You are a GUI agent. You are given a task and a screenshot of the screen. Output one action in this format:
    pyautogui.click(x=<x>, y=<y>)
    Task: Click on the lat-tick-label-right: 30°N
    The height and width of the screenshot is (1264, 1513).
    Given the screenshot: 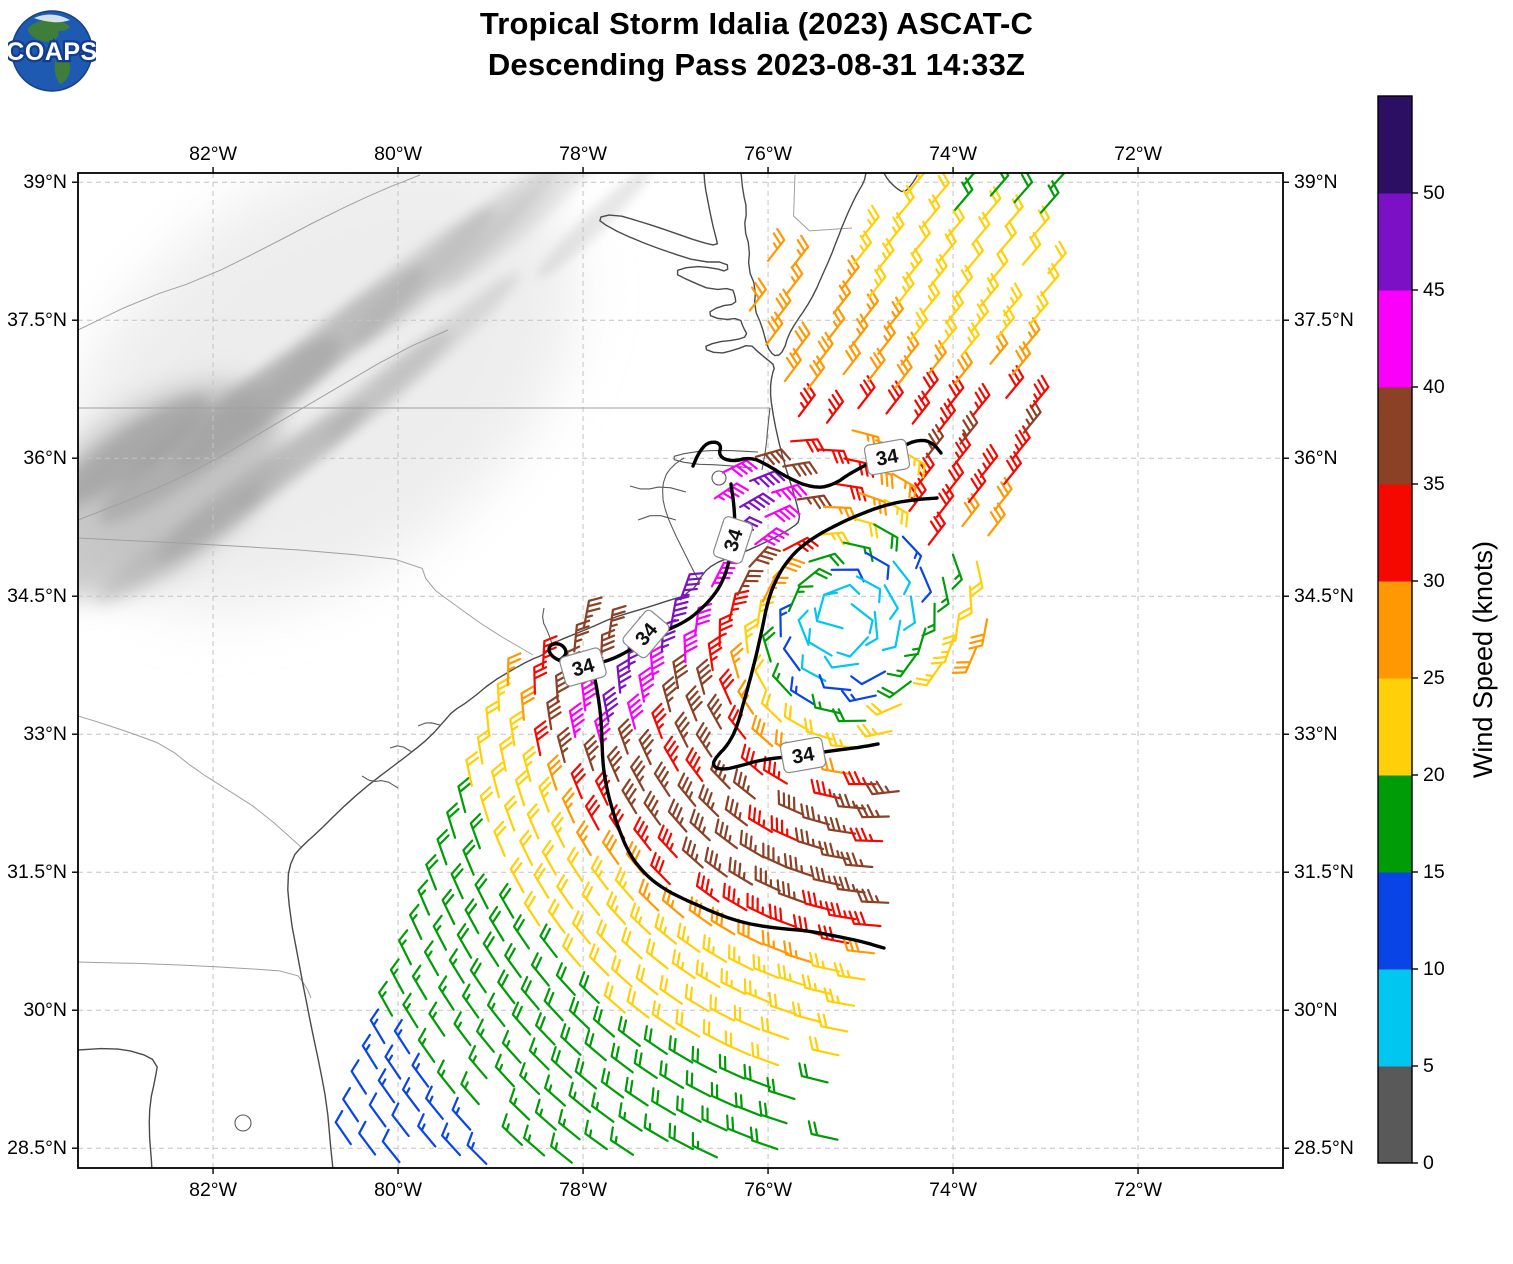 What is the action you would take?
    pyautogui.click(x=1316, y=1010)
    